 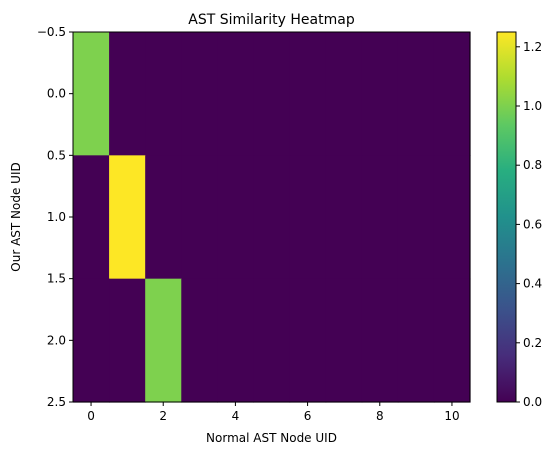 I want to click on x-tick-label: 2, so click(x=163, y=416).